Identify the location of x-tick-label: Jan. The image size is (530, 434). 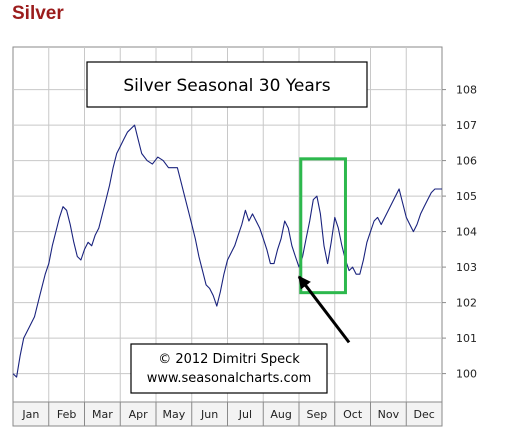
(30, 414).